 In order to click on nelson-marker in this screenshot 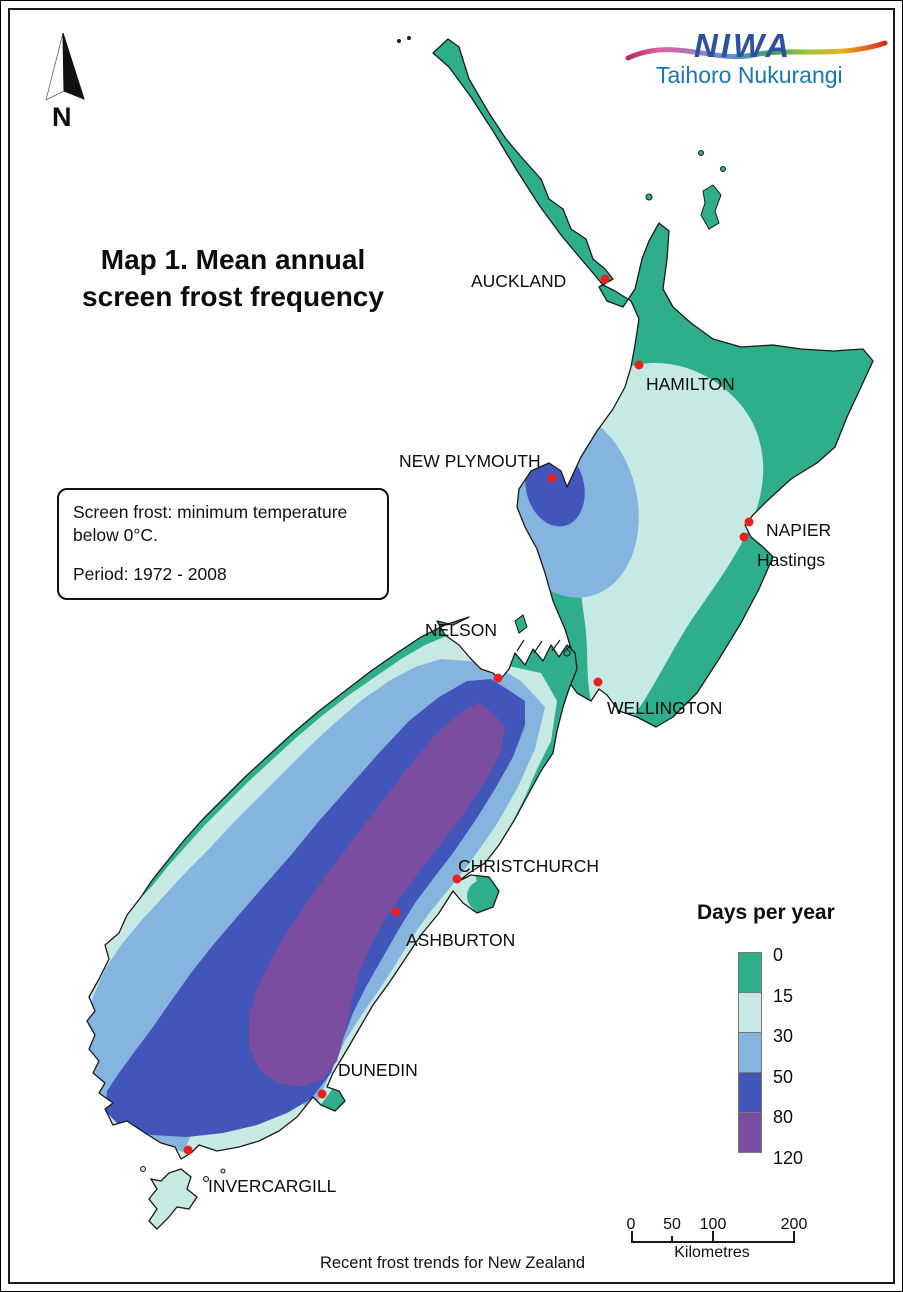, I will do `click(498, 678)`.